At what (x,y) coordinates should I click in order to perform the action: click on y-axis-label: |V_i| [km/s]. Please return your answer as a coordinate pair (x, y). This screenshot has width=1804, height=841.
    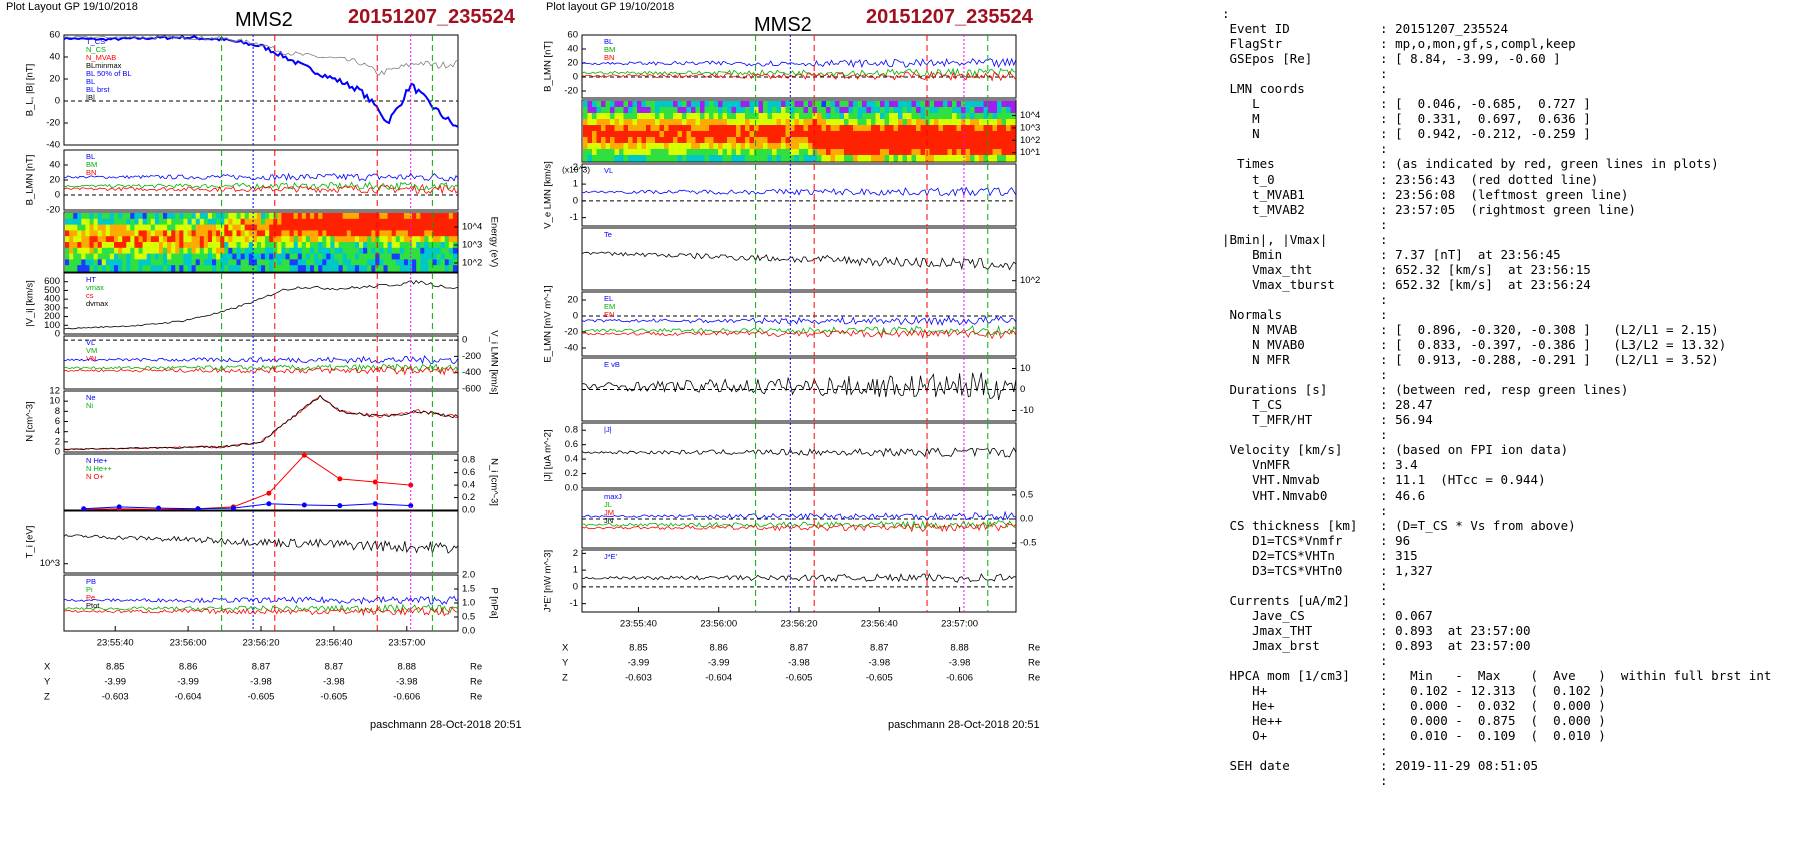
    Looking at the image, I should click on (30, 303).